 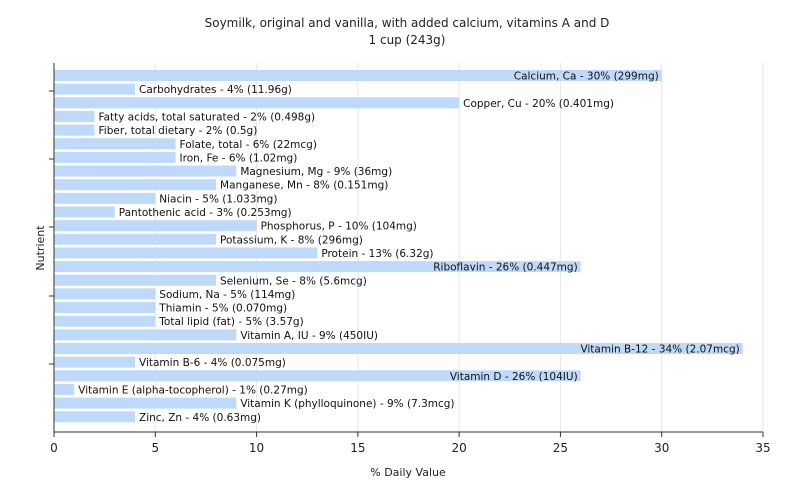 What do you see at coordinates (762, 448) in the screenshot?
I see `x-tick-label-7: 35` at bounding box center [762, 448].